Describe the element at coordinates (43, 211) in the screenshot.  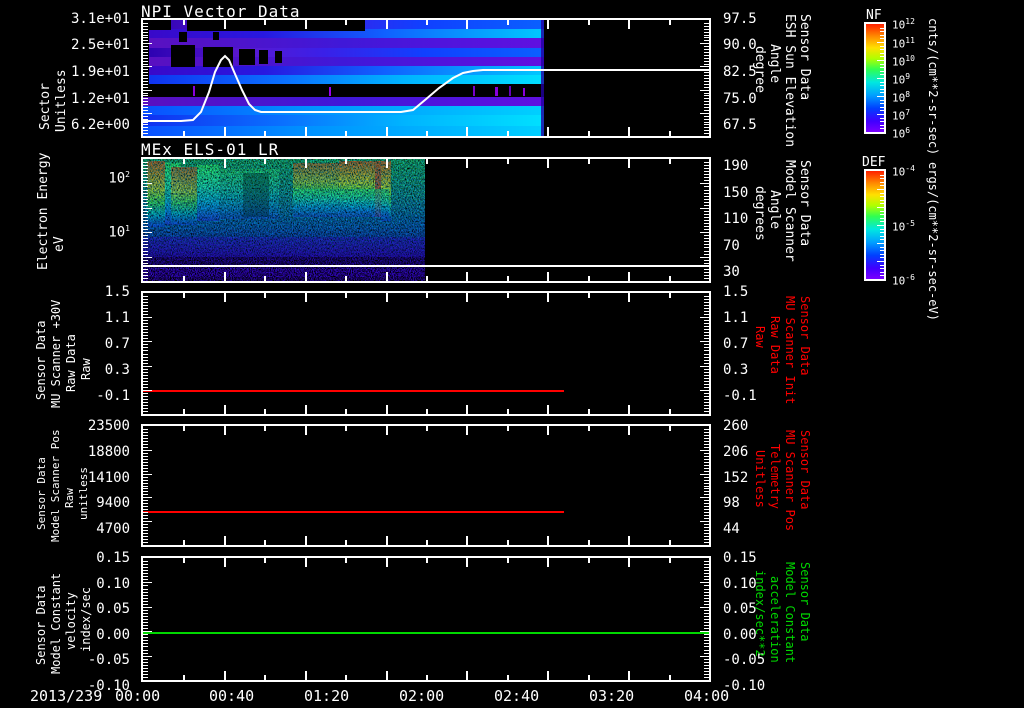
I see `els-left-axis-title-1: Electron Energy` at that location.